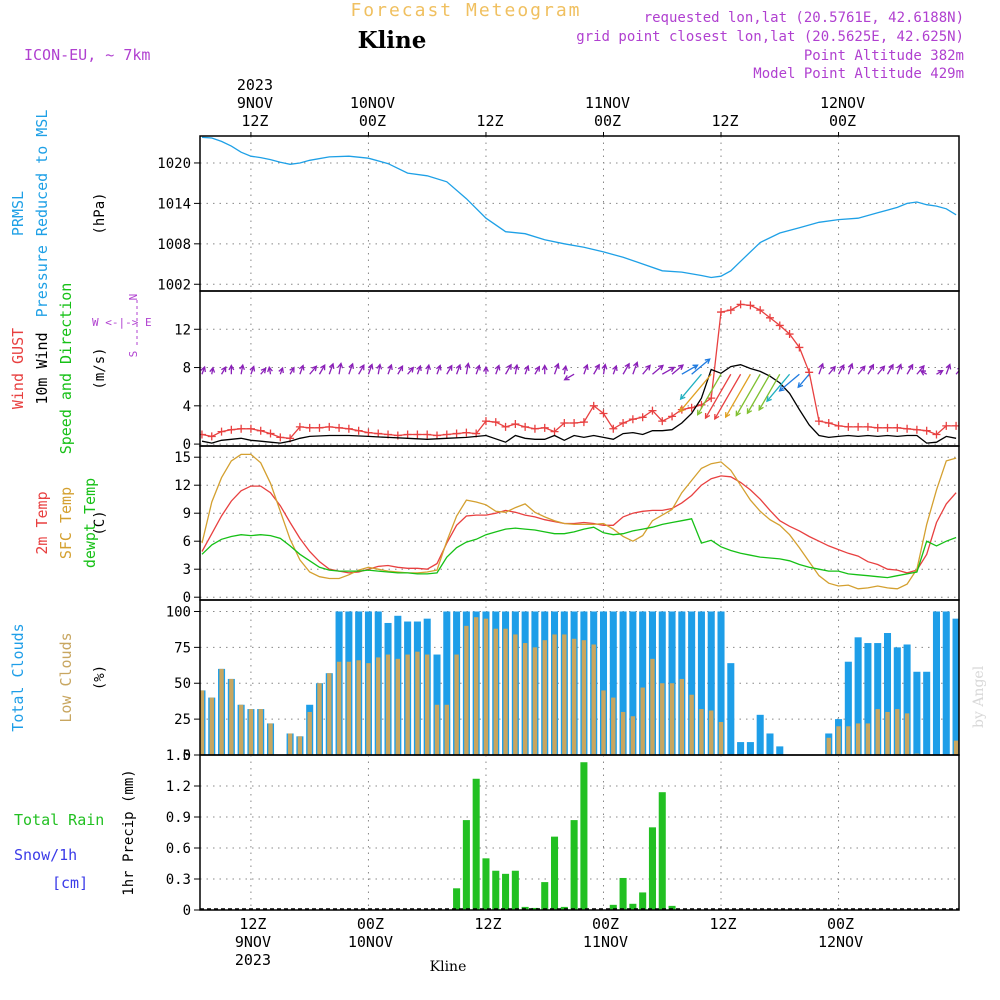  Describe the element at coordinates (579, 404) in the screenshot. I see `series-line-10m-wind` at that location.